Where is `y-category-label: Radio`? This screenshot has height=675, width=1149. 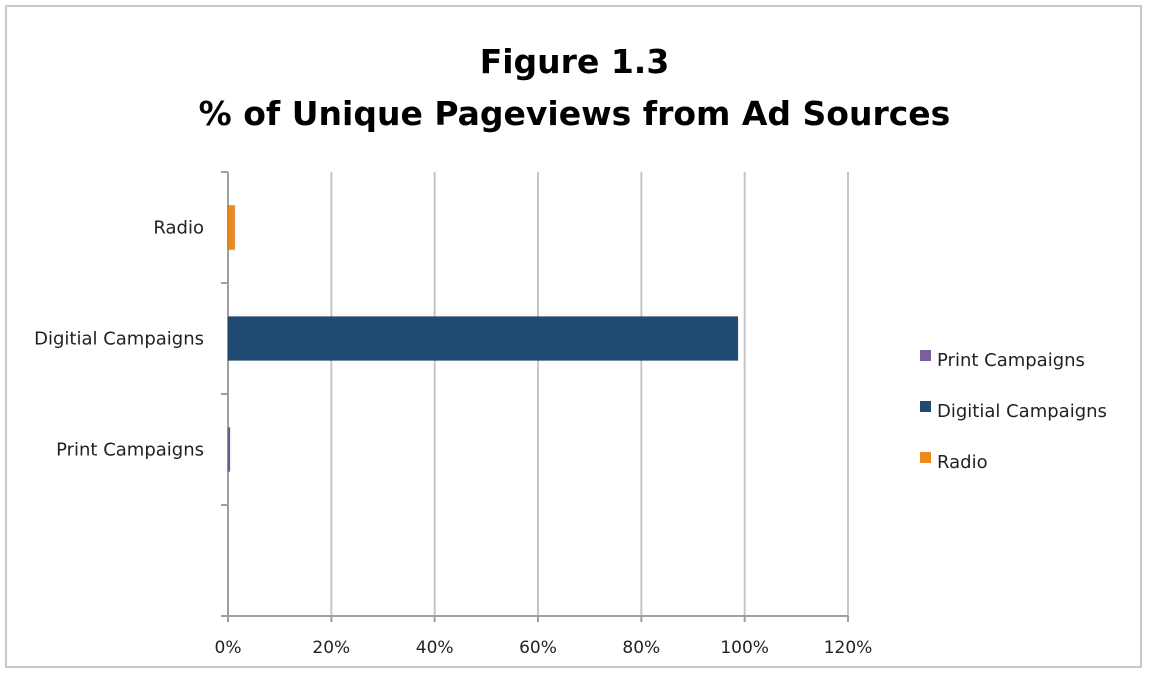 y-category-label: Radio is located at coordinates (178, 228).